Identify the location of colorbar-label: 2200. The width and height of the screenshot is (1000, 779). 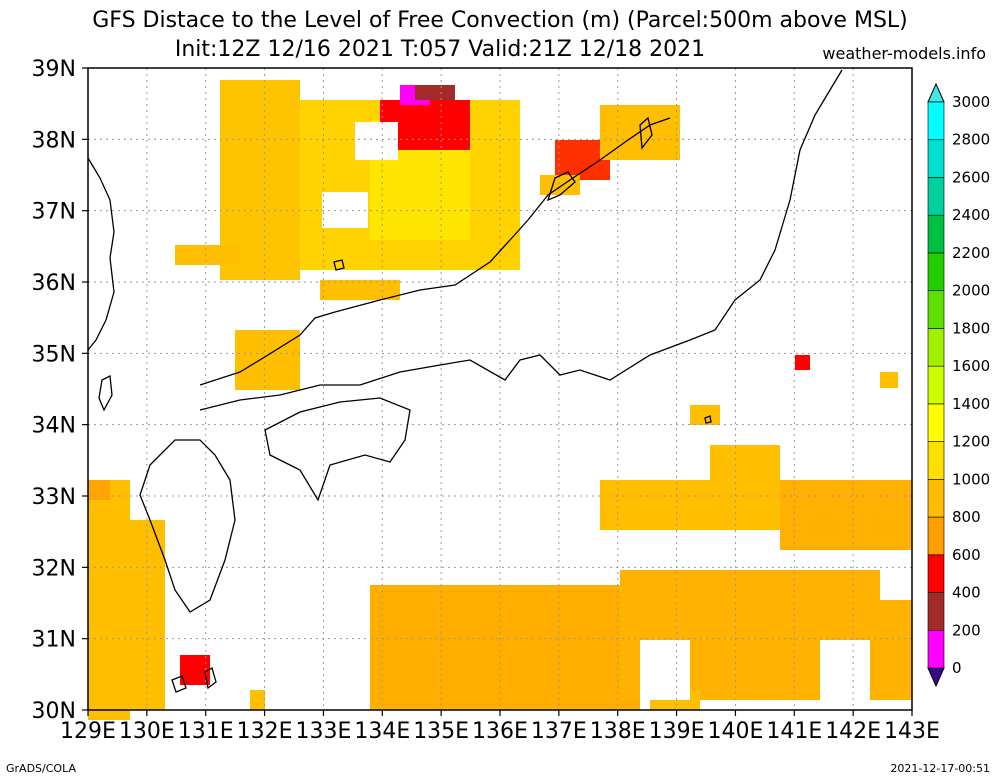
(971, 253).